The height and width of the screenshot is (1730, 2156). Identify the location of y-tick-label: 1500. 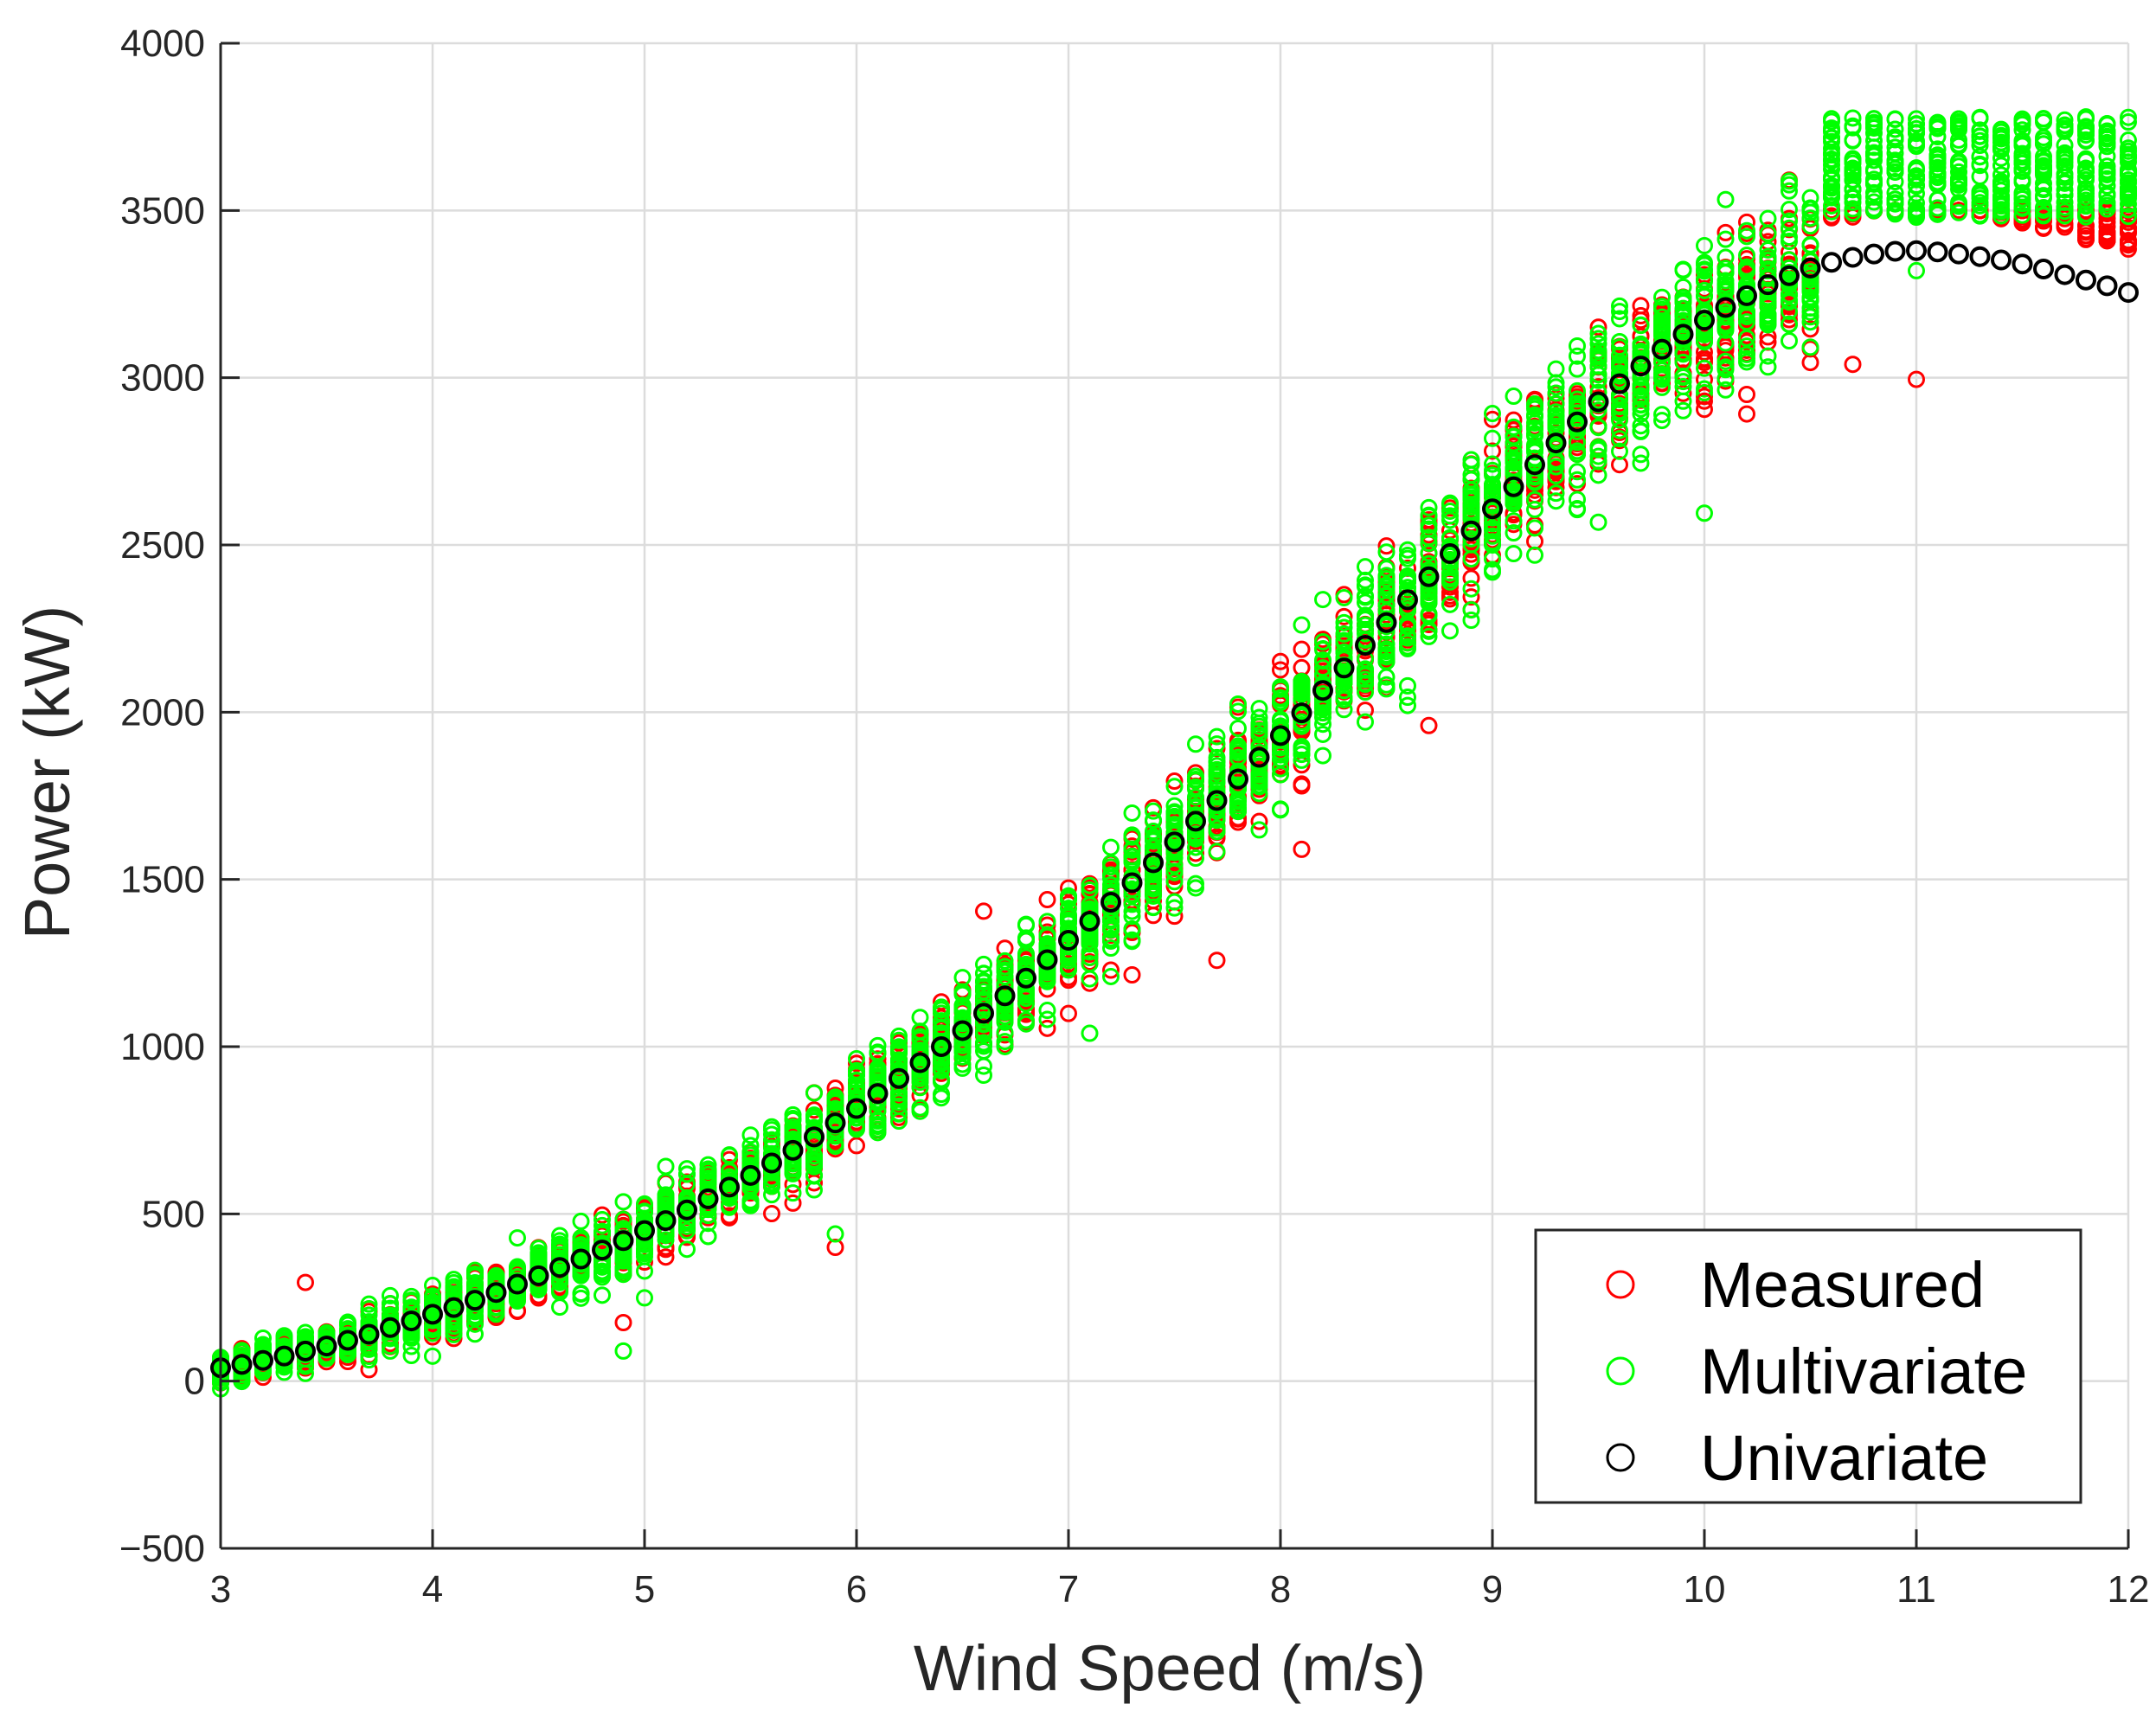
(162, 880).